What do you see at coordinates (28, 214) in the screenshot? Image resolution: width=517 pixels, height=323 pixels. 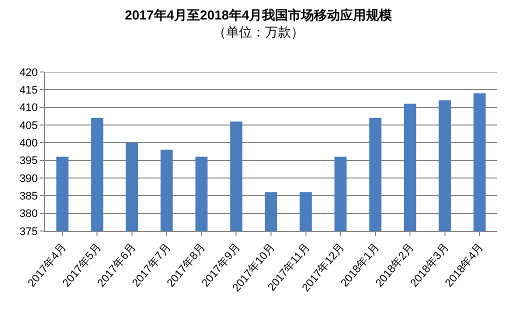 I see `y-tick-label: 380` at bounding box center [28, 214].